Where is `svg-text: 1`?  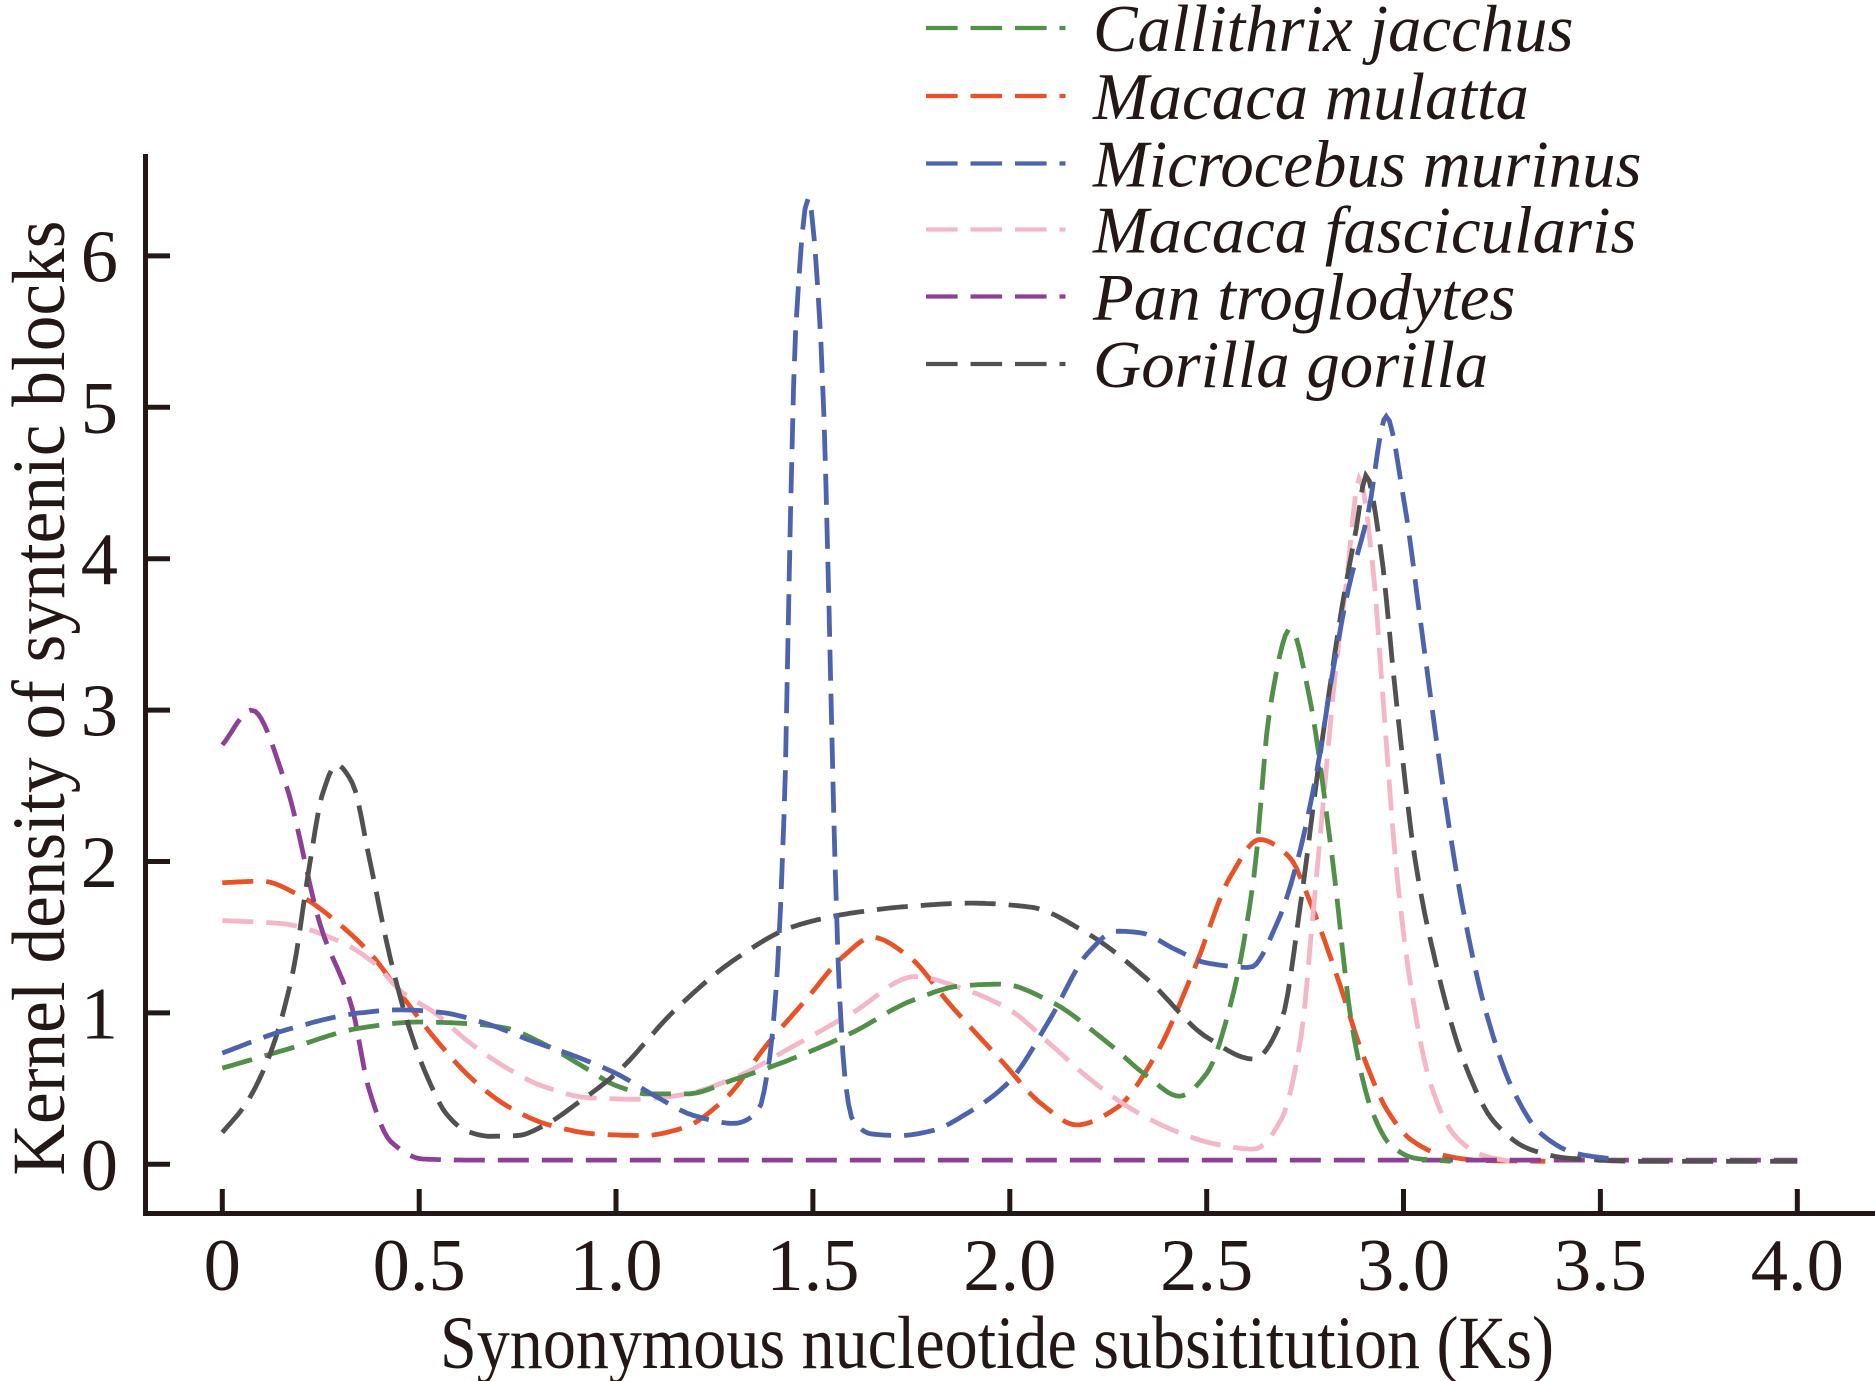 svg-text: 1 is located at coordinates (99, 1014).